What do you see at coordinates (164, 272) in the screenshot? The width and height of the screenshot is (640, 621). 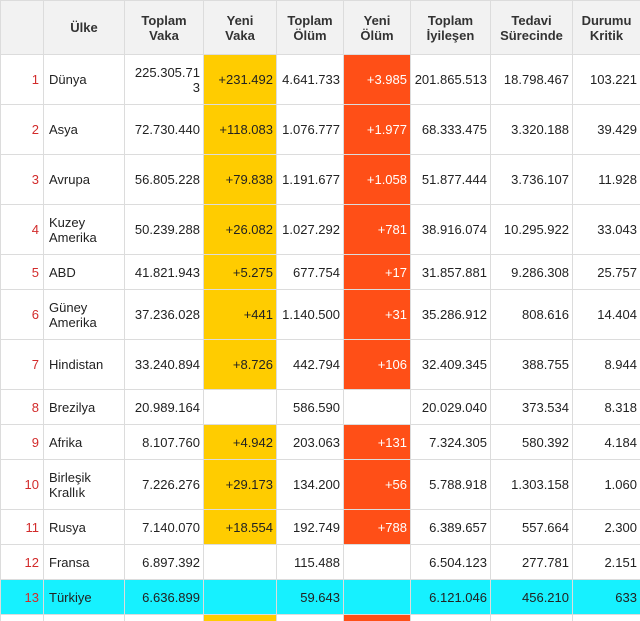 I see `cell-total-cases: 41.821.943` at bounding box center [164, 272].